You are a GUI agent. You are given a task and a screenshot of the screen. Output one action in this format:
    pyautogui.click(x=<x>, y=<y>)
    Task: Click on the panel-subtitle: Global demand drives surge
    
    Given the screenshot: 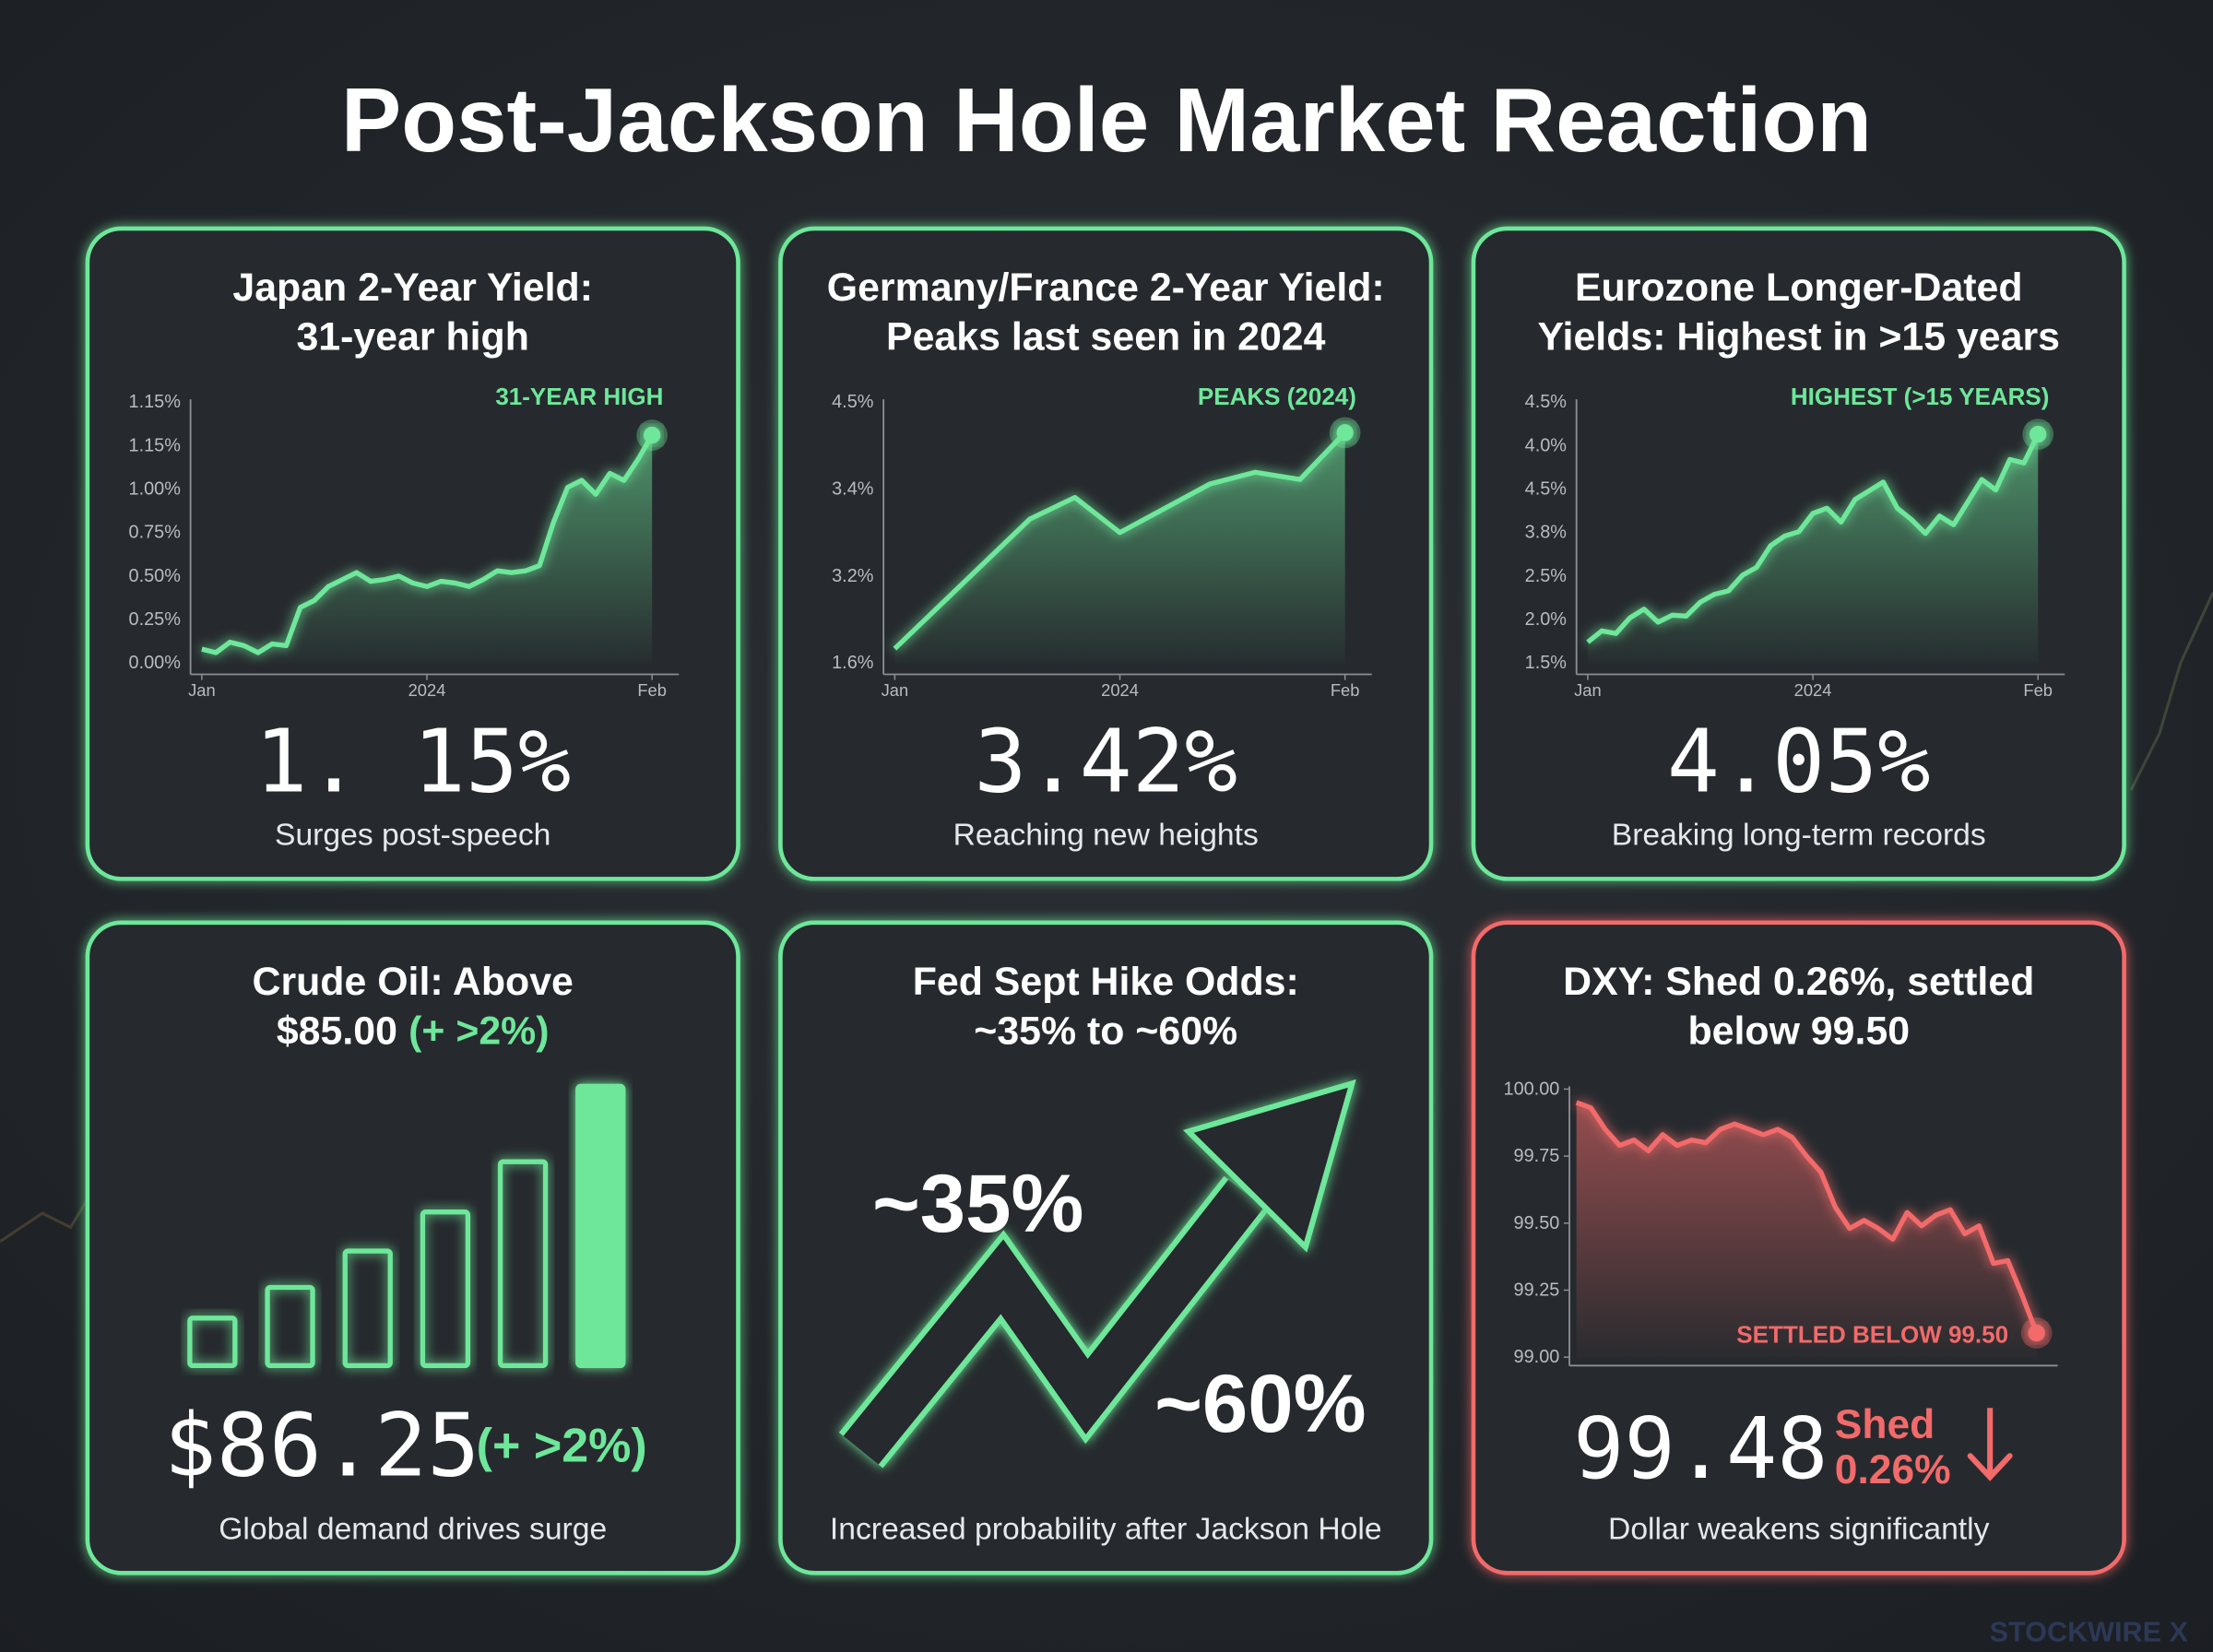 What is the action you would take?
    pyautogui.click(x=413, y=1529)
    